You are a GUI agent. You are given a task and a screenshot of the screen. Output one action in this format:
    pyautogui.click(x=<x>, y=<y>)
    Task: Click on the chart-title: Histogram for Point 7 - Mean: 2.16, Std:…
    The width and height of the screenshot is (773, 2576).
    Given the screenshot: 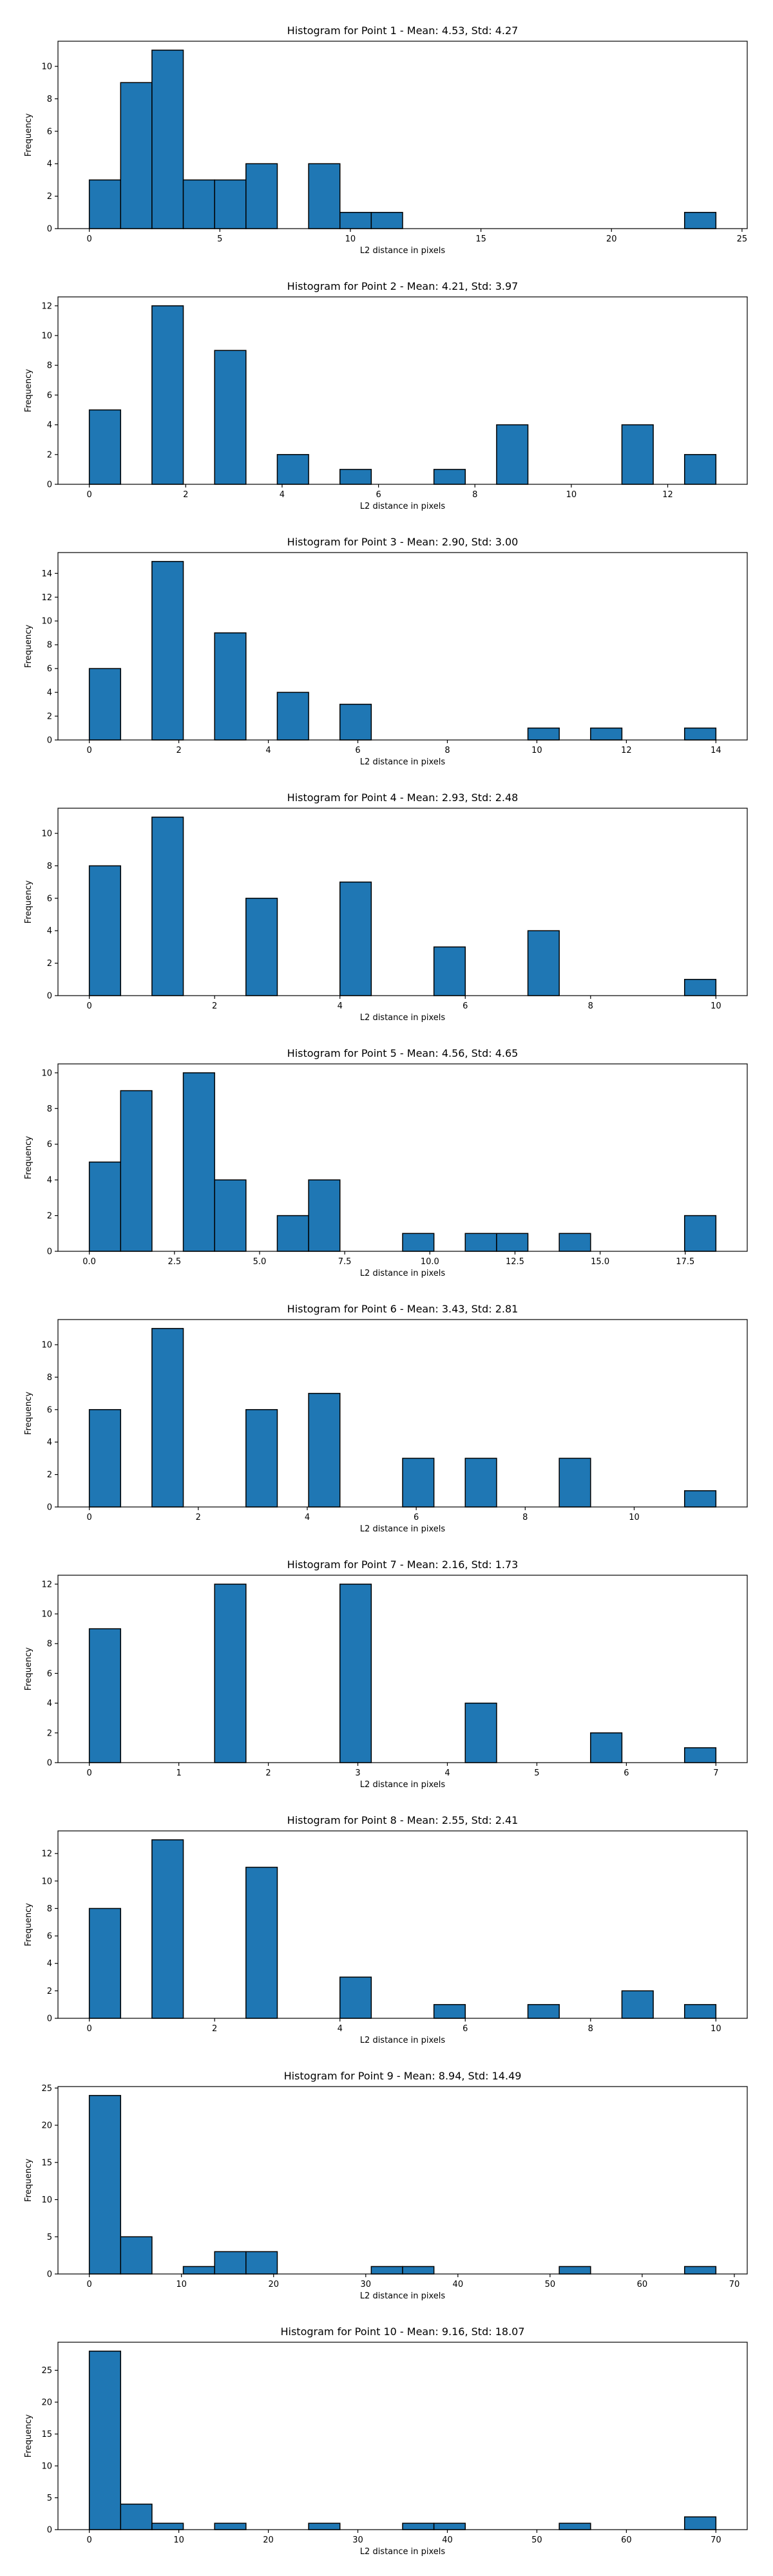 What is the action you would take?
    pyautogui.click(x=403, y=1564)
    